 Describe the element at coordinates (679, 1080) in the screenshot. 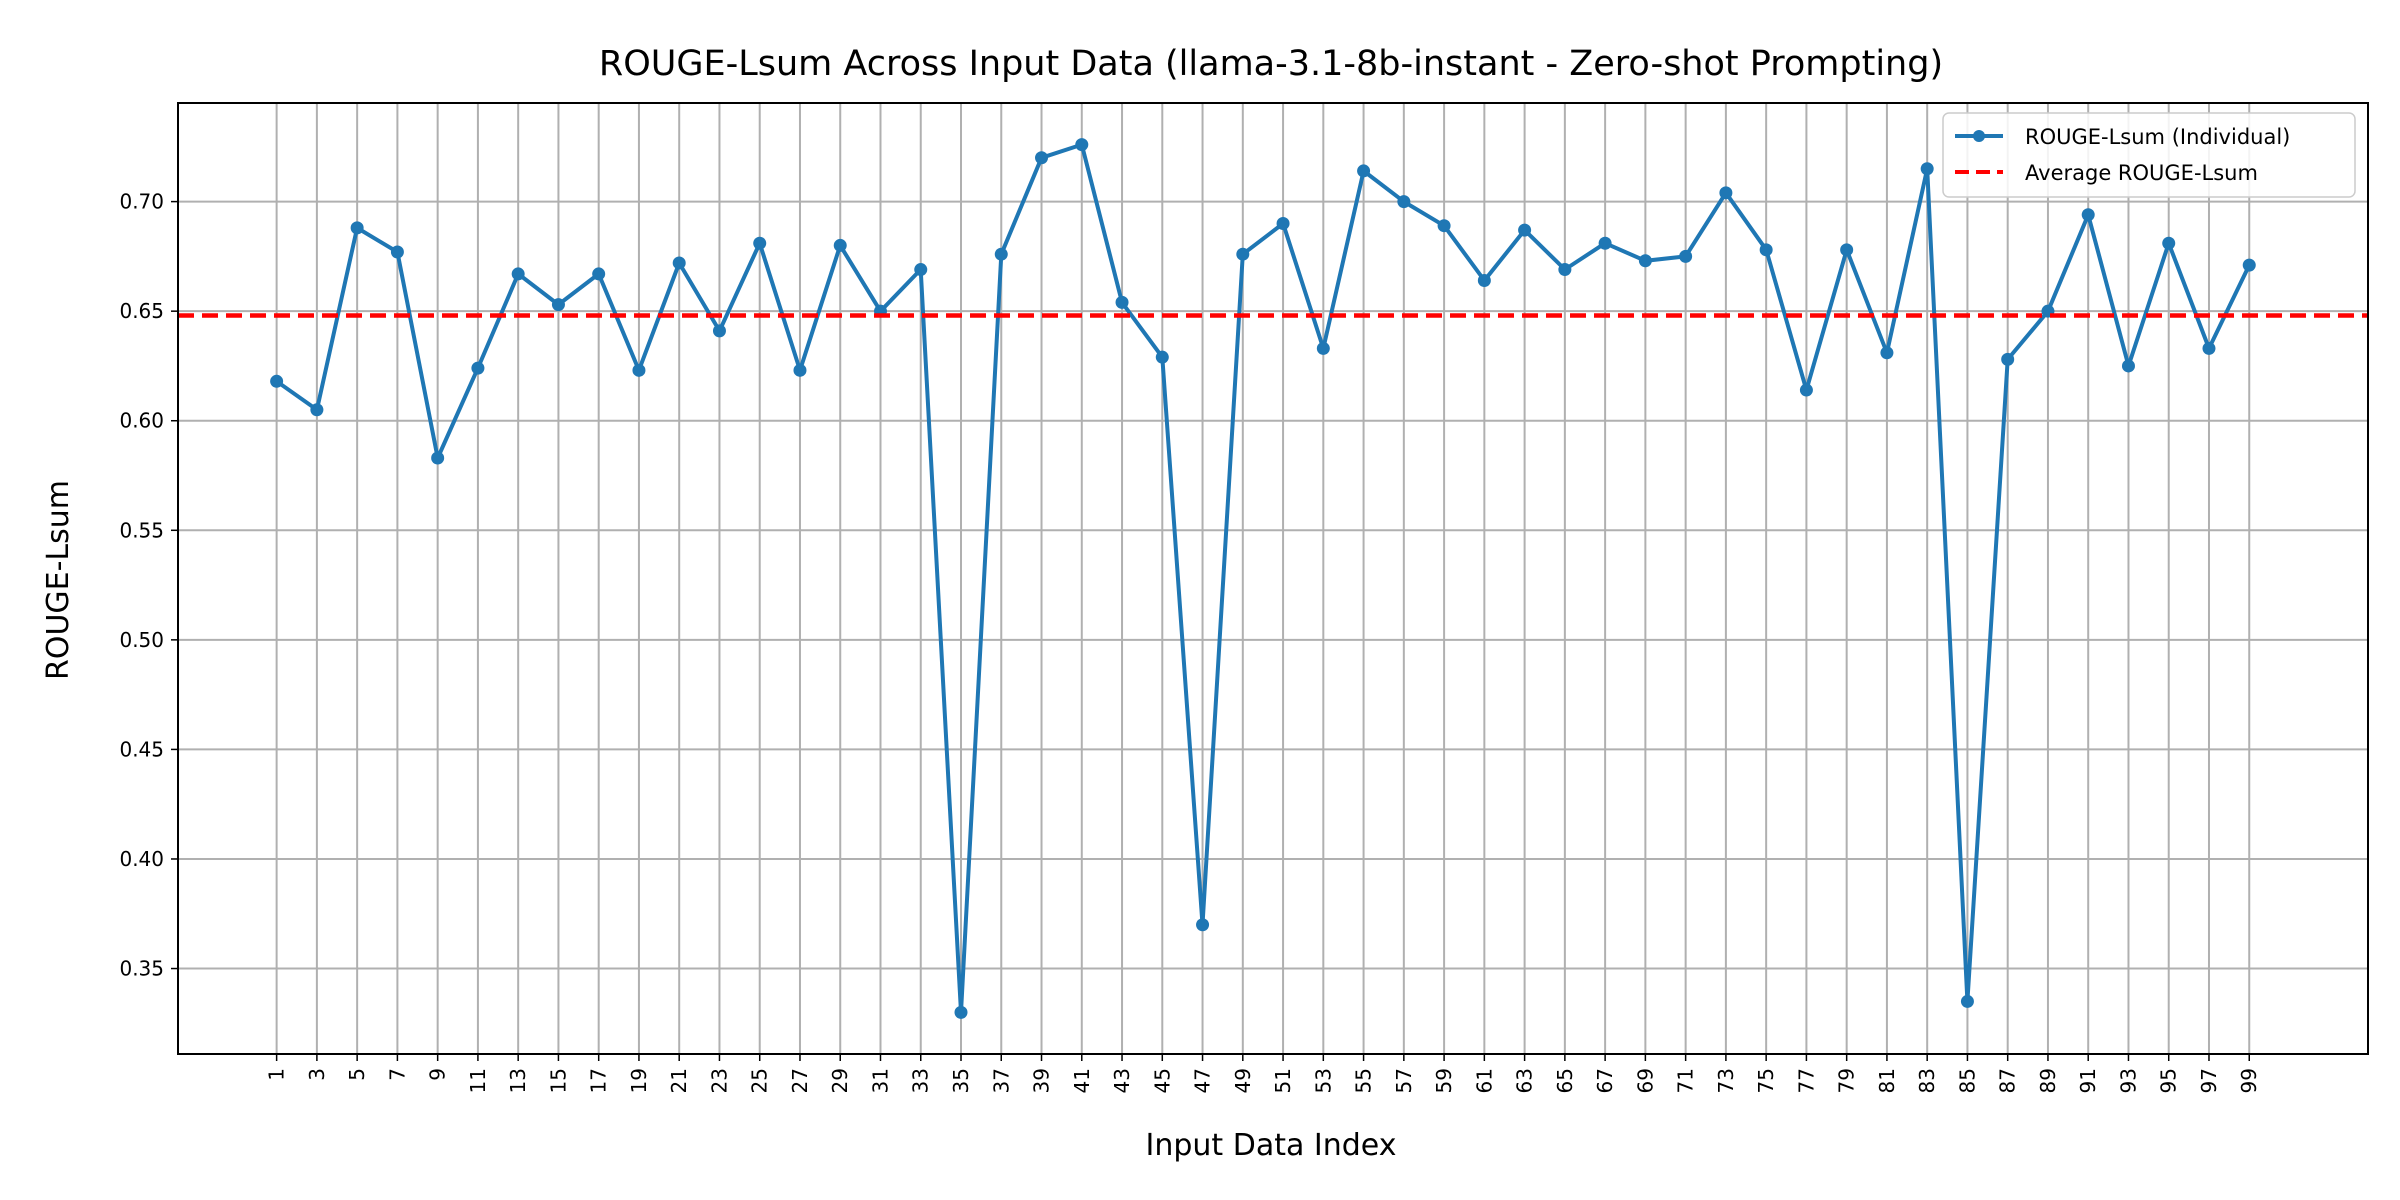

I see `x-tick-label: 21` at that location.